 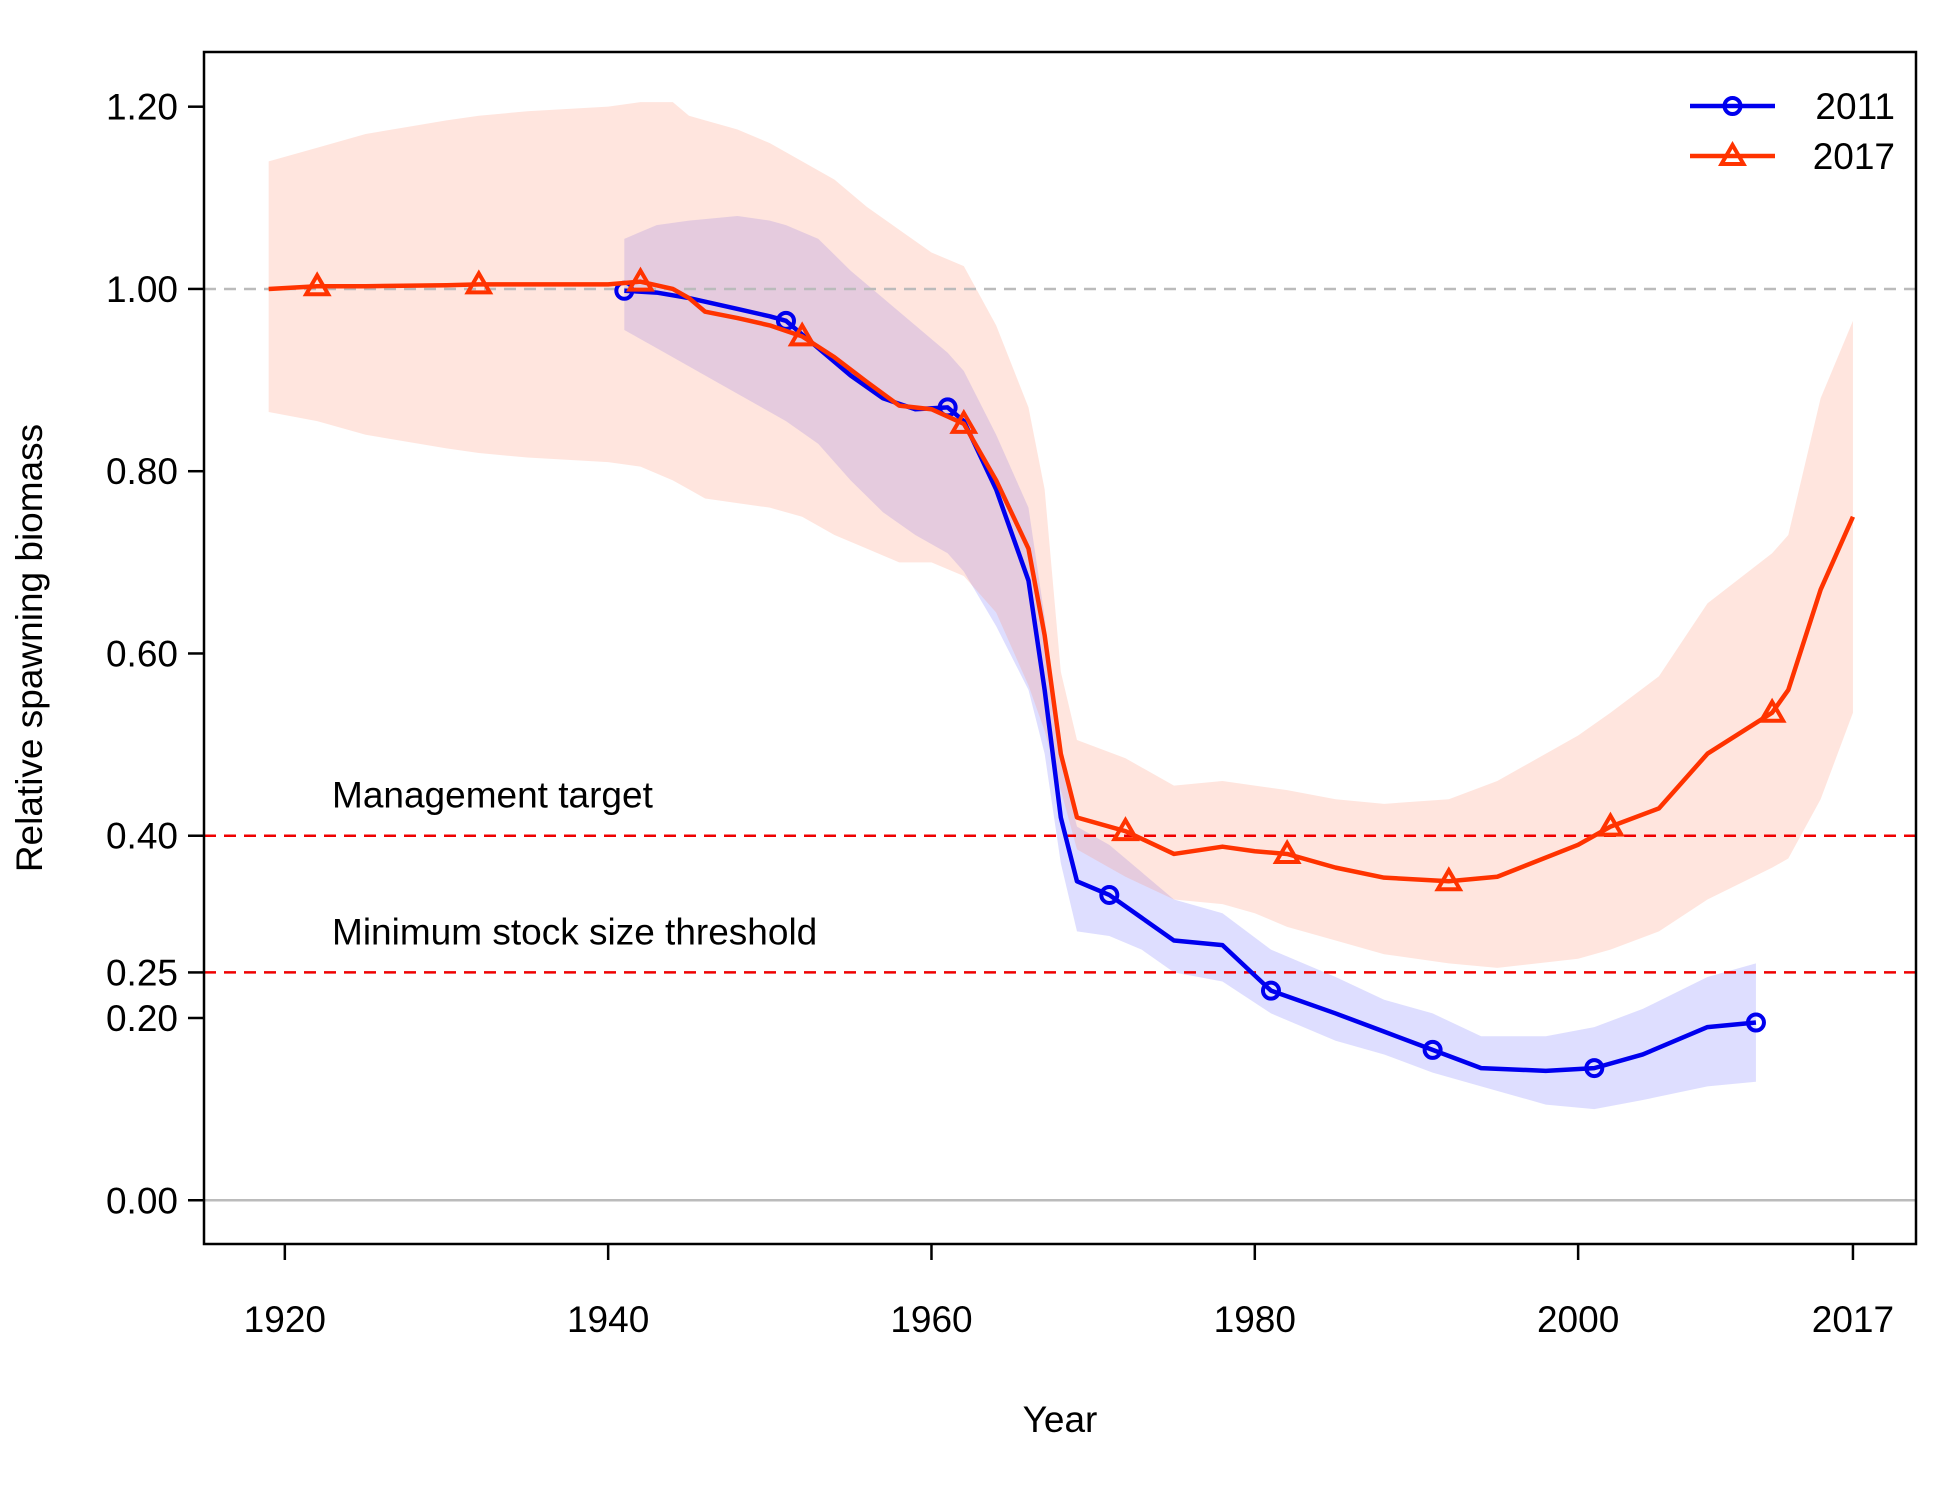 I want to click on y-axis-label: Relative spawning biomass, so click(x=29, y=648).